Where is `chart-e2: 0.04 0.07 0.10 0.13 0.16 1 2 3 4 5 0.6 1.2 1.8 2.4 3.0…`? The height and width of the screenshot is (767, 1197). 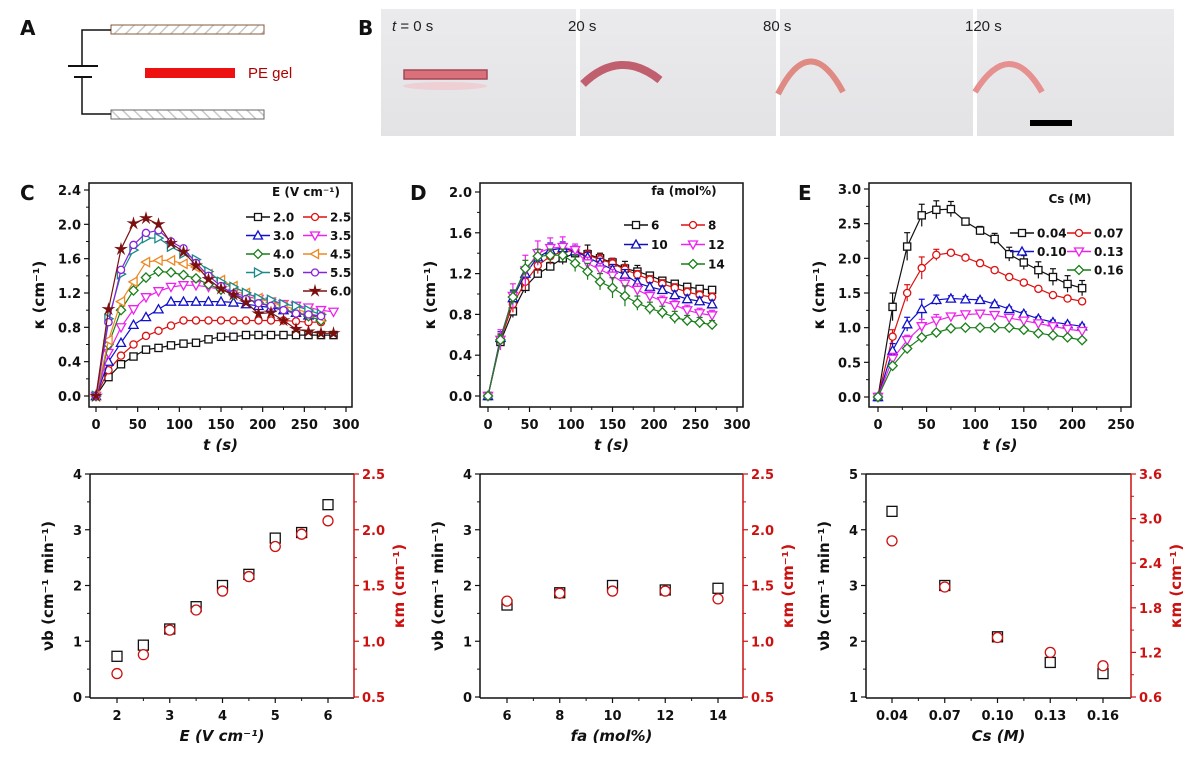
chart-e2: 0.04 0.07 0.10 0.13 0.16 1 2 3 4 5 0.6 1.2 1.8 2.4 3.0… is located at coordinates (1000, 606).